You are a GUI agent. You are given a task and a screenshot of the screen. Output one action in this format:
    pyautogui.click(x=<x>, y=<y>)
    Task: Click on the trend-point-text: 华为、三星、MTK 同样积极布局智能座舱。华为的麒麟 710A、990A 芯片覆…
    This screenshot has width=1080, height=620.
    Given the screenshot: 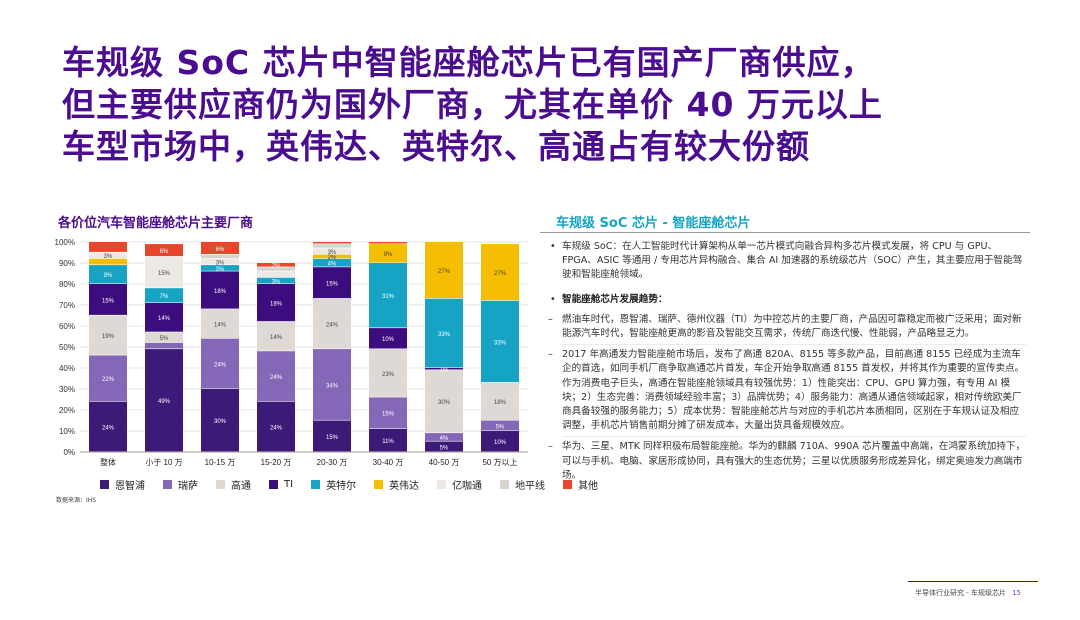 What is the action you would take?
    pyautogui.click(x=794, y=461)
    